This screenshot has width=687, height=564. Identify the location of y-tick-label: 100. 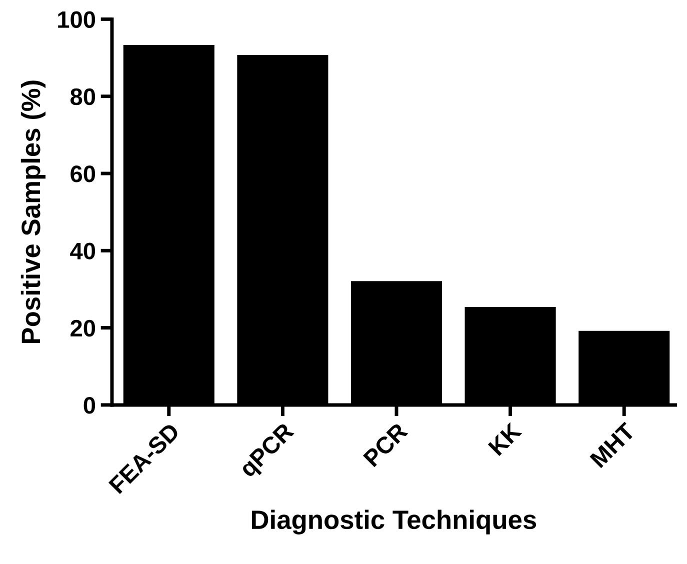
(77, 19).